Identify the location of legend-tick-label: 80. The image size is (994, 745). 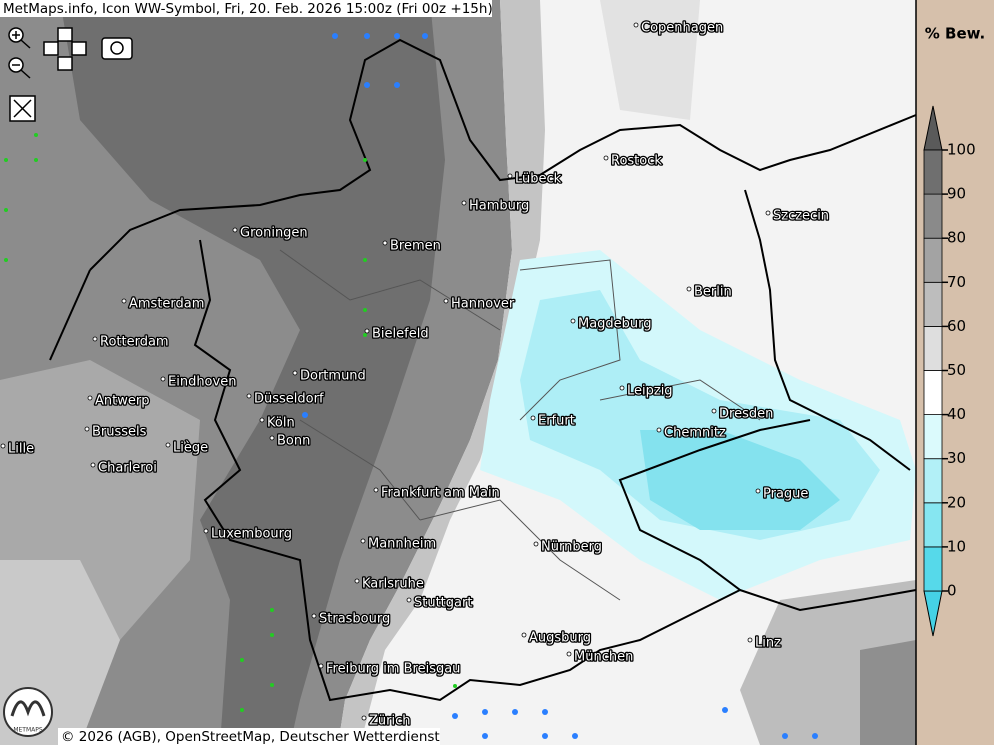
(956, 238).